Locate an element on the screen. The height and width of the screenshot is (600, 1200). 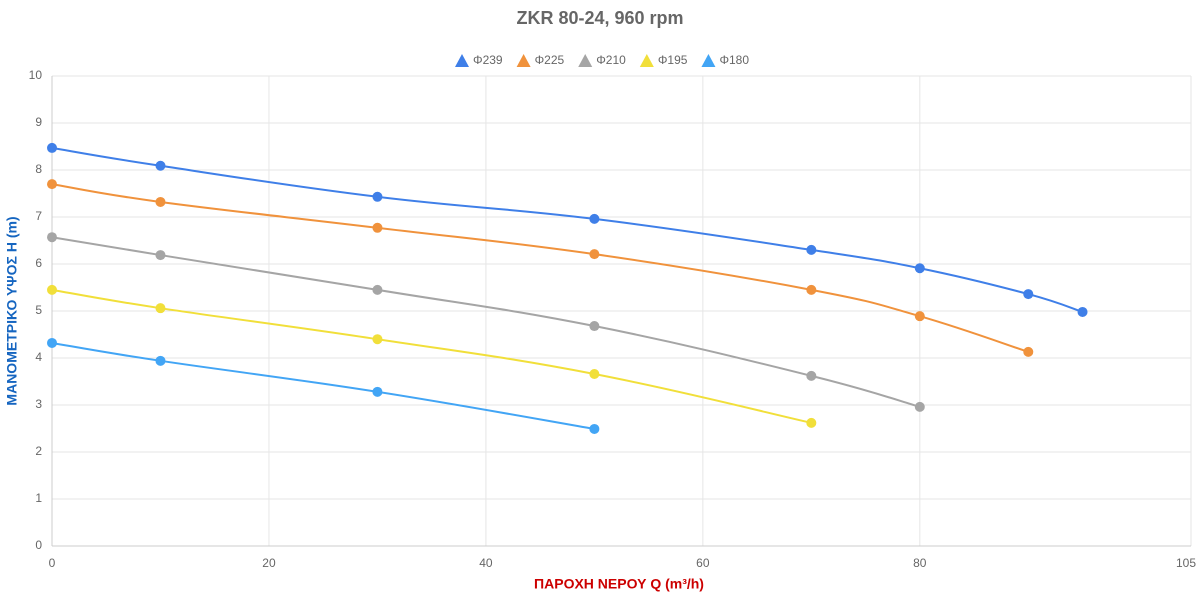
legend-label: Φ210 is located at coordinates (611, 60).